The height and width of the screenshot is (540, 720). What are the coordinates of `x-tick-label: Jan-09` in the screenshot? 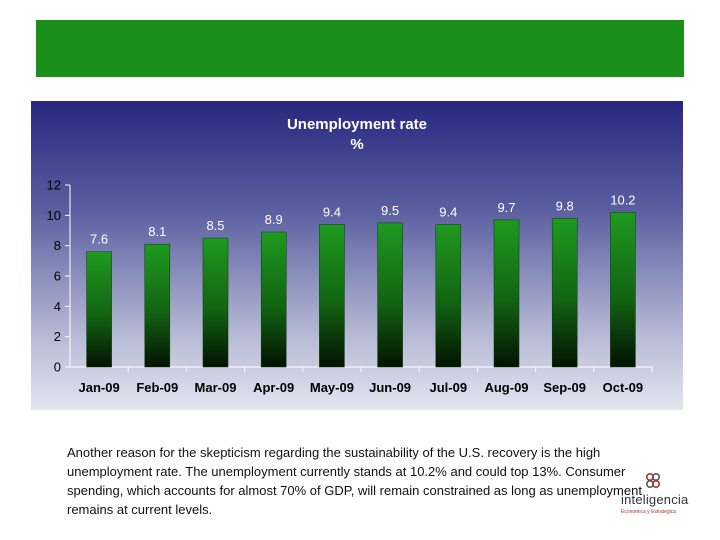 It's located at (98, 387).